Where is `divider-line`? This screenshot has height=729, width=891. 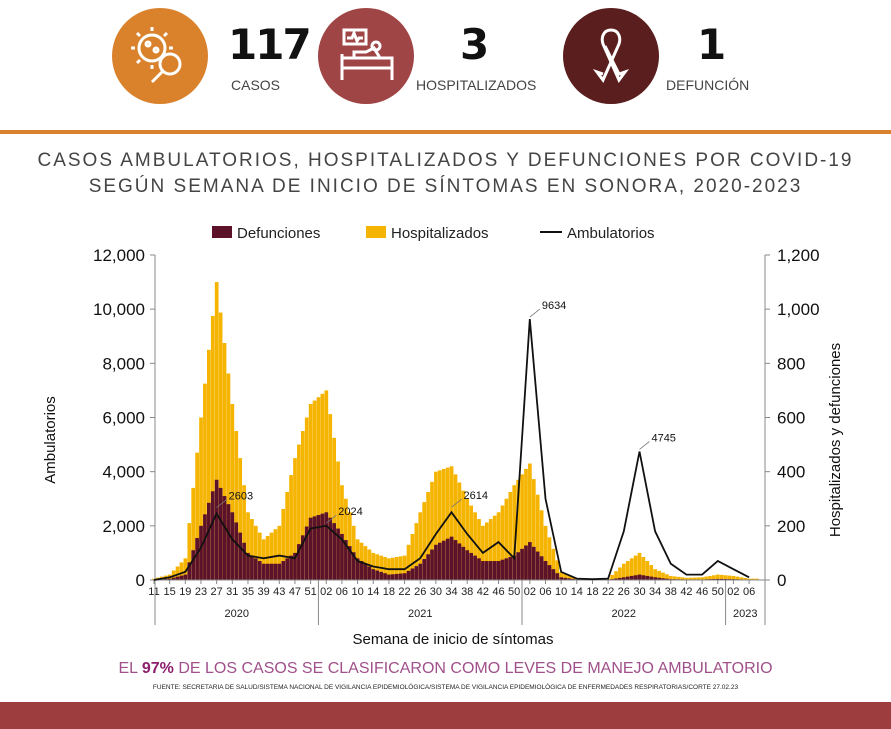 divider-line is located at coordinates (445, 132).